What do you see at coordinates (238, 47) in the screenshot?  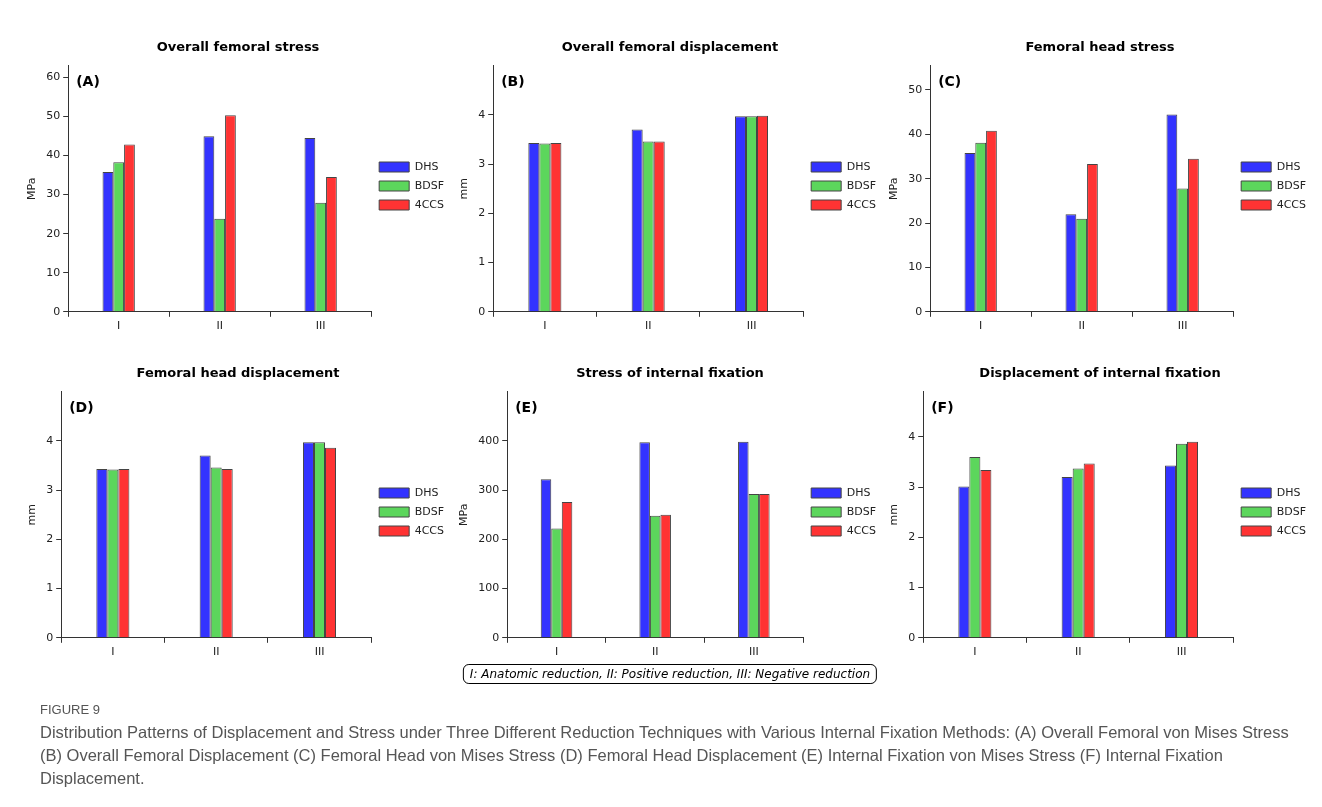 I see `chart-title: Overall femoral stress` at bounding box center [238, 47].